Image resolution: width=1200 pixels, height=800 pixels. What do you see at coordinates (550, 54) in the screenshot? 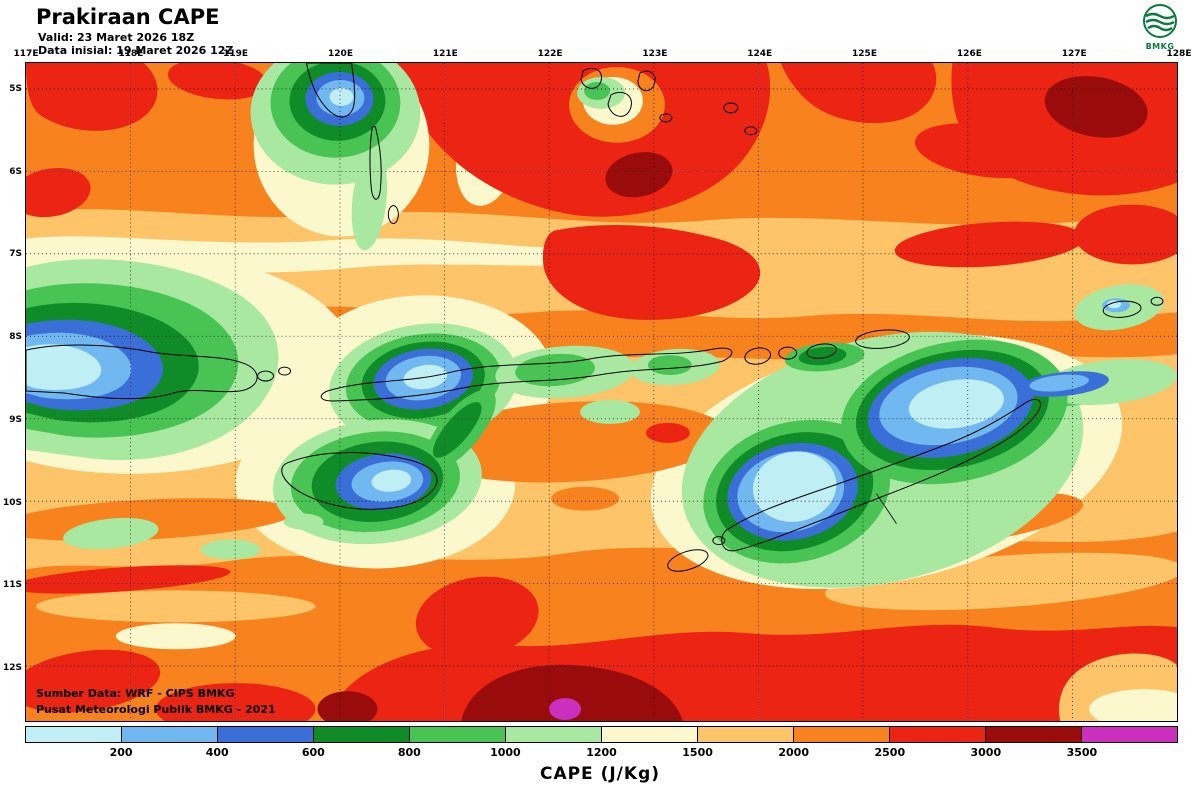
I see `lon-tick-label: 122E` at bounding box center [550, 54].